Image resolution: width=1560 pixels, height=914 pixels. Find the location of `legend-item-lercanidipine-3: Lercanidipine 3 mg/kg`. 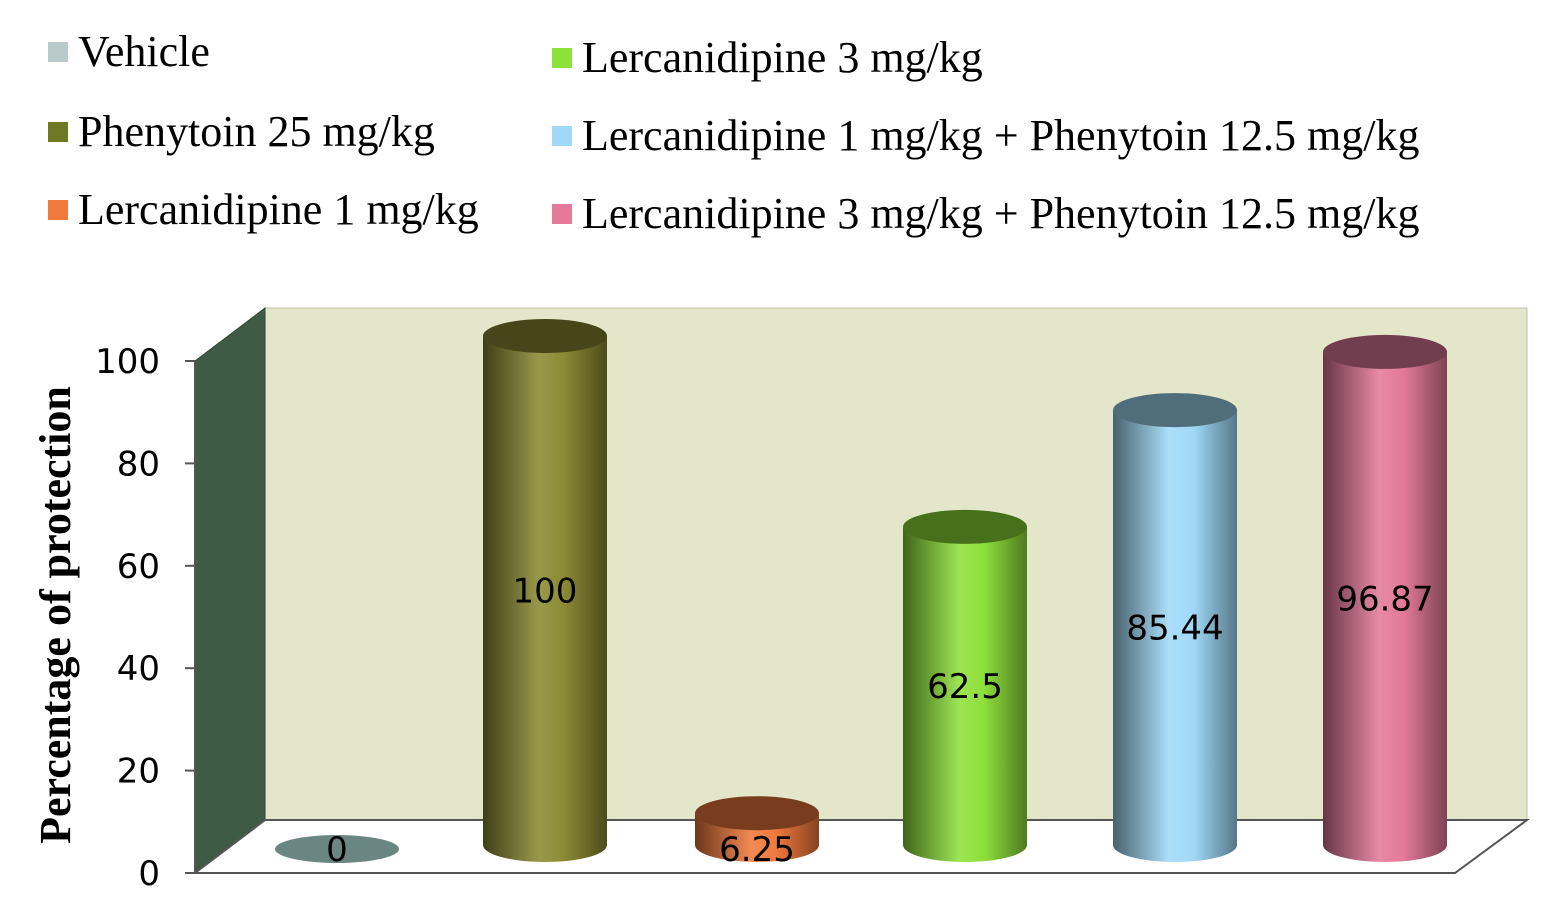

legend-item-lercanidipine-3: Lercanidipine 3 mg/kg is located at coordinates (767, 57).